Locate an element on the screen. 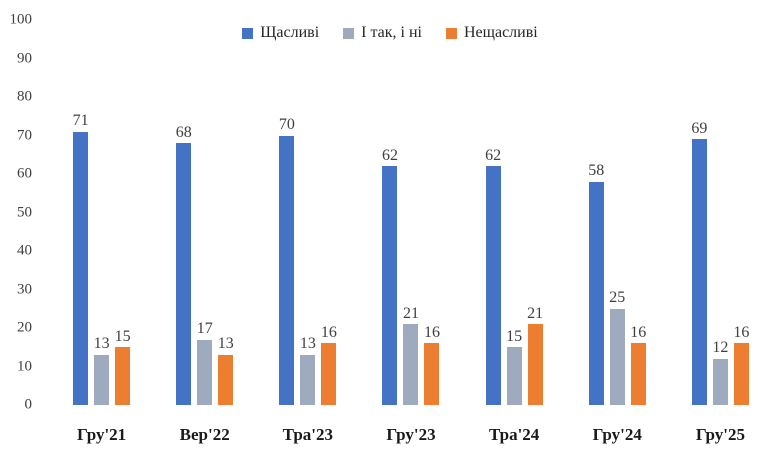 Image resolution: width=780 pixels, height=457 pixels. bar-value-label: 25 is located at coordinates (617, 298).